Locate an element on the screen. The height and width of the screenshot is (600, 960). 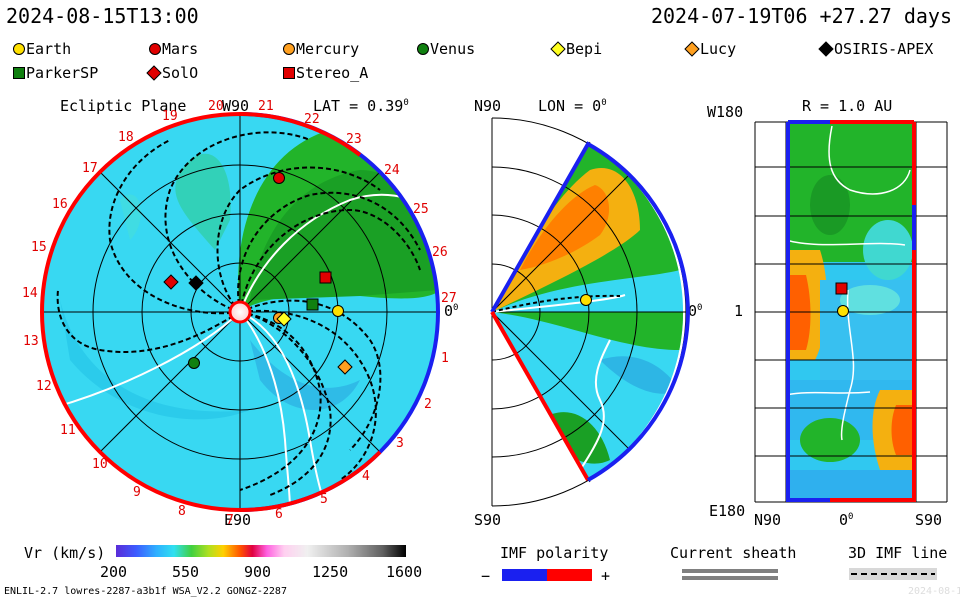
rotation-number: 15 is located at coordinates (39, 247).